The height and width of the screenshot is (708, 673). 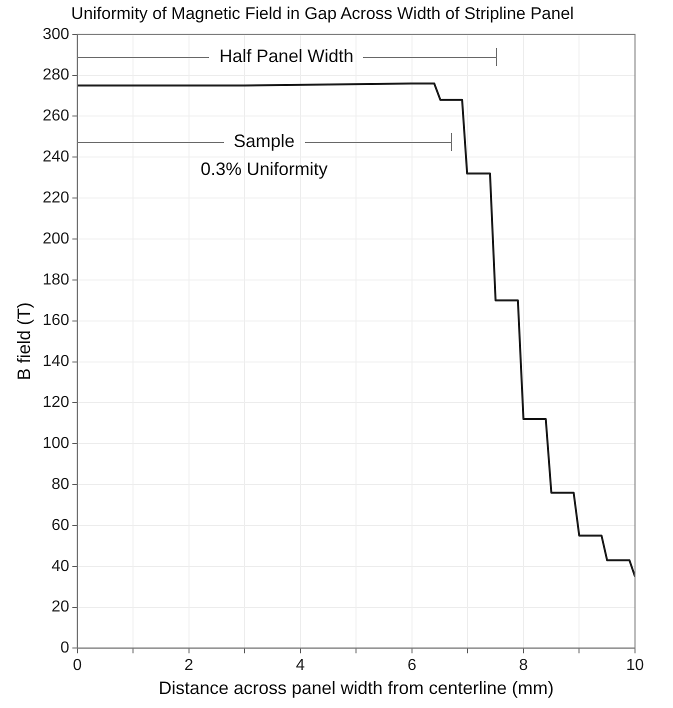 What do you see at coordinates (61, 566) in the screenshot?
I see `y-tick-label: 40` at bounding box center [61, 566].